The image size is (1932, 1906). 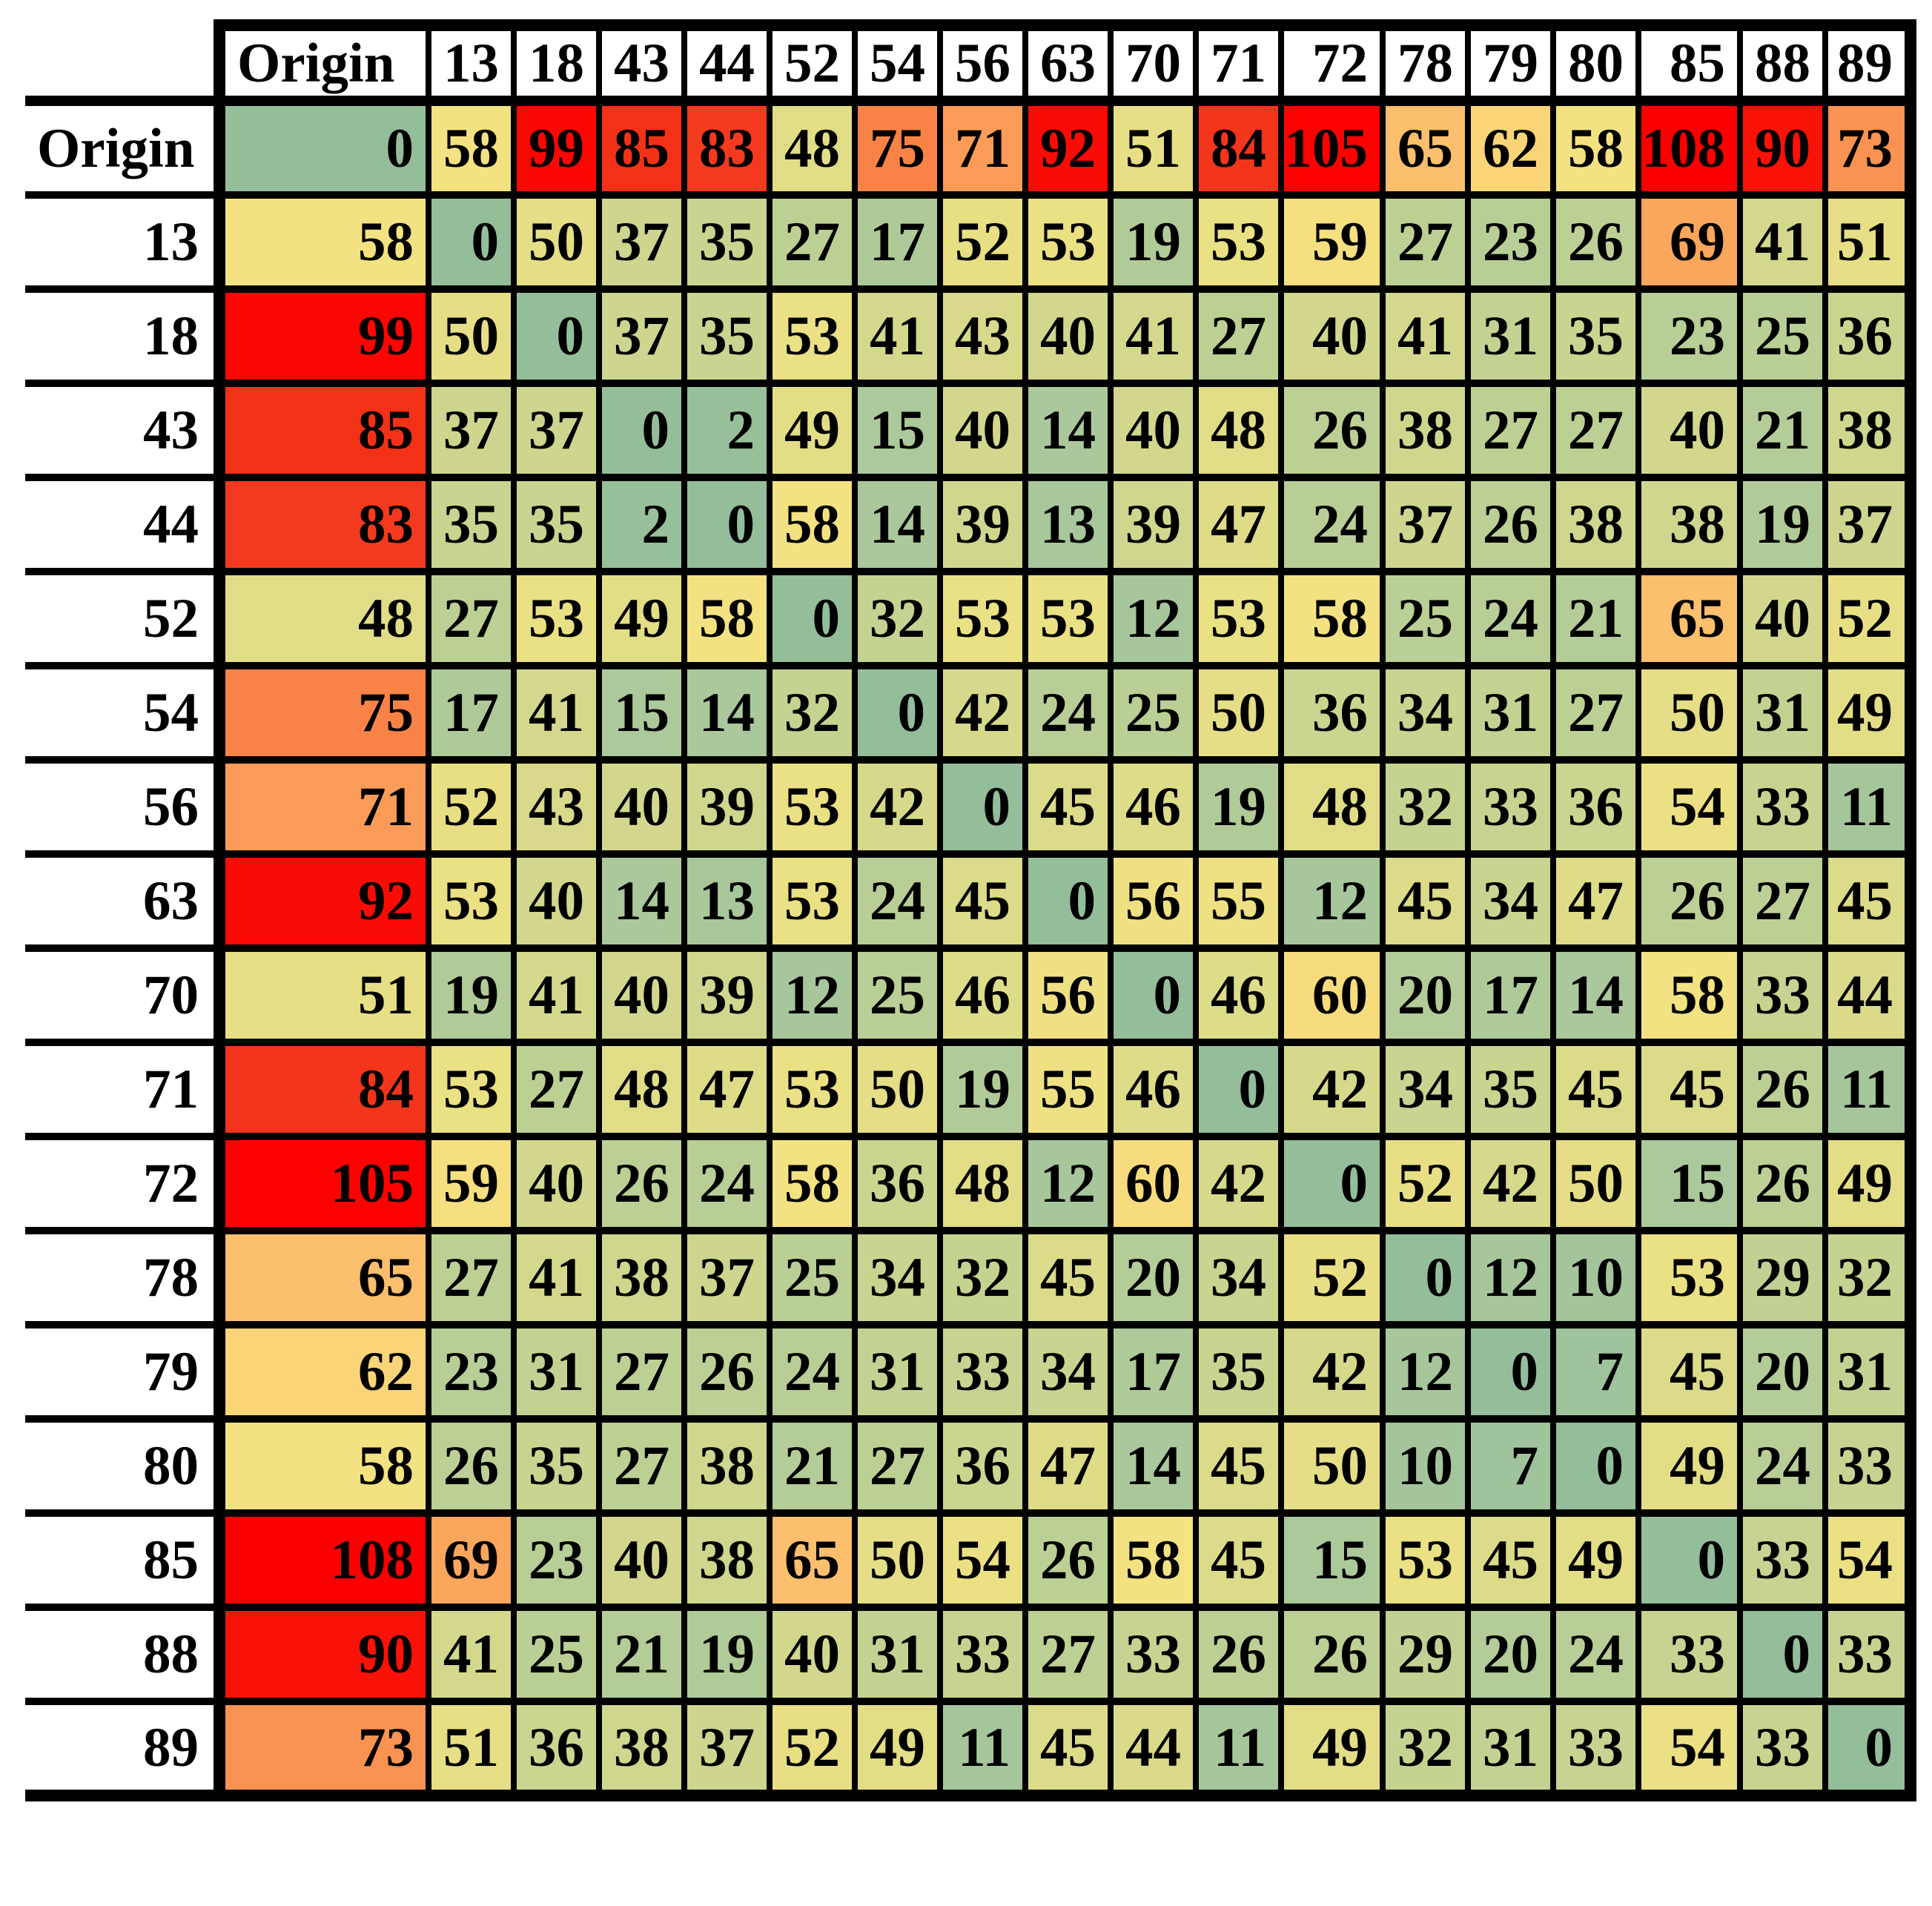 What do you see at coordinates (1238, 901) in the screenshot?
I see `matrix-cell: 55` at bounding box center [1238, 901].